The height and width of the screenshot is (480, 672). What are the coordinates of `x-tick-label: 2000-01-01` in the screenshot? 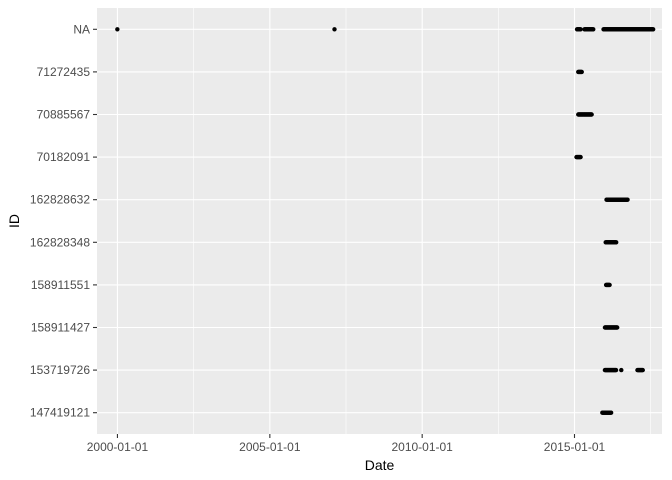 It's located at (118, 447).